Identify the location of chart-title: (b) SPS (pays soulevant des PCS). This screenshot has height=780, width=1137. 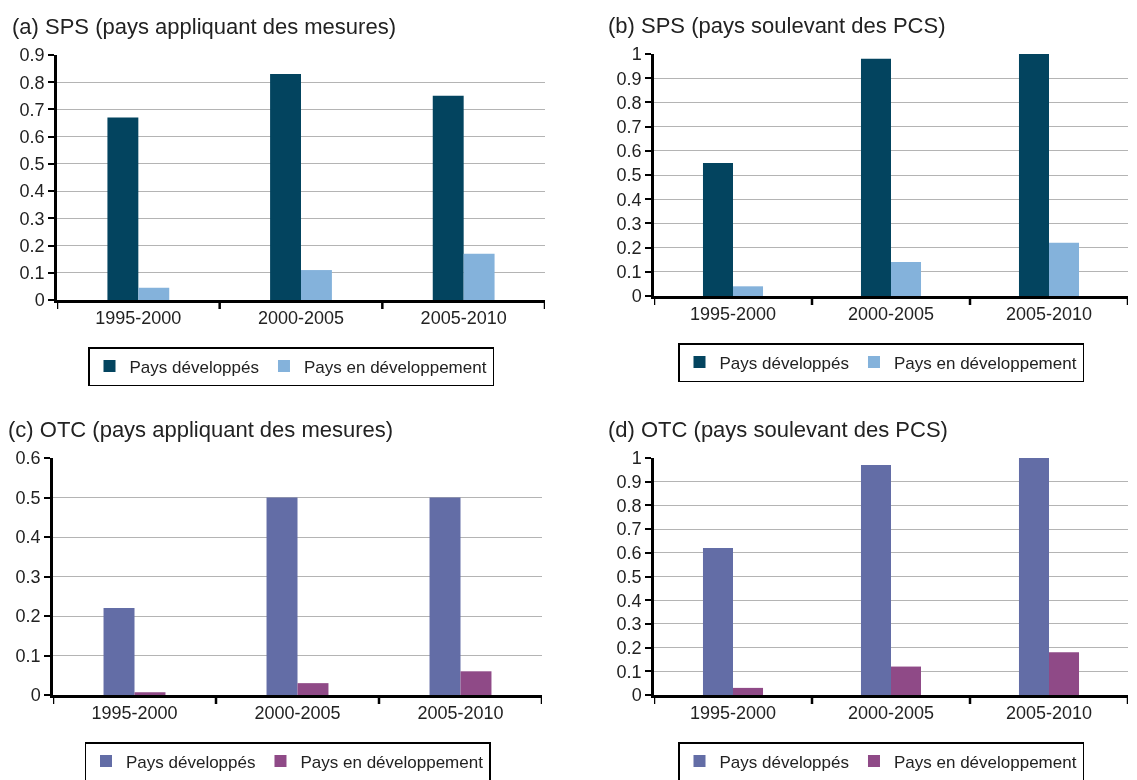
(777, 25).